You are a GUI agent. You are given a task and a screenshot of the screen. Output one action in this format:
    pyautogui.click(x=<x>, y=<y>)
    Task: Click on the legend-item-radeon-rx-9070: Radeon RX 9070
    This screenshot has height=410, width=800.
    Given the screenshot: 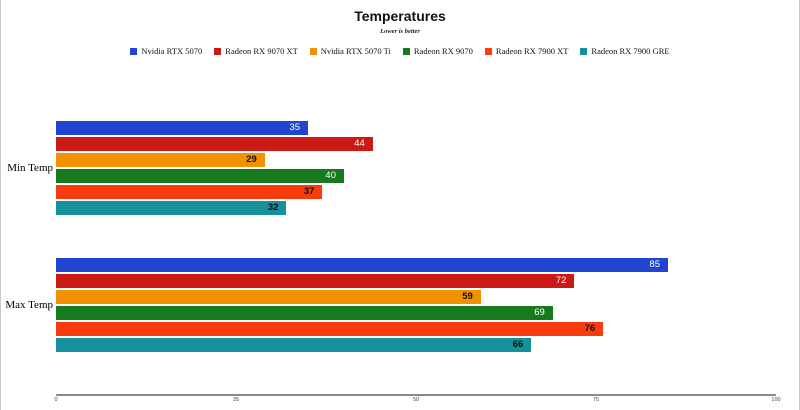 What is the action you would take?
    pyautogui.click(x=437, y=51)
    